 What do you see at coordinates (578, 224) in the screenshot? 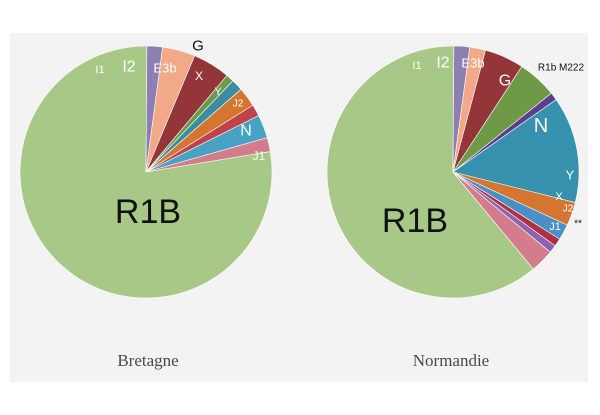
I see `slice-label-: **` at bounding box center [578, 224].